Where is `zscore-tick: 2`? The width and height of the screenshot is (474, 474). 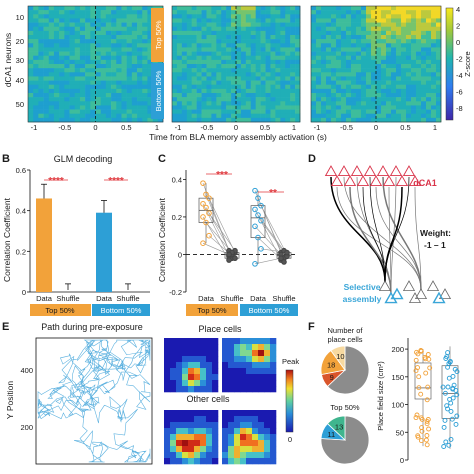 zscore-tick: 2 is located at coordinates (458, 26).